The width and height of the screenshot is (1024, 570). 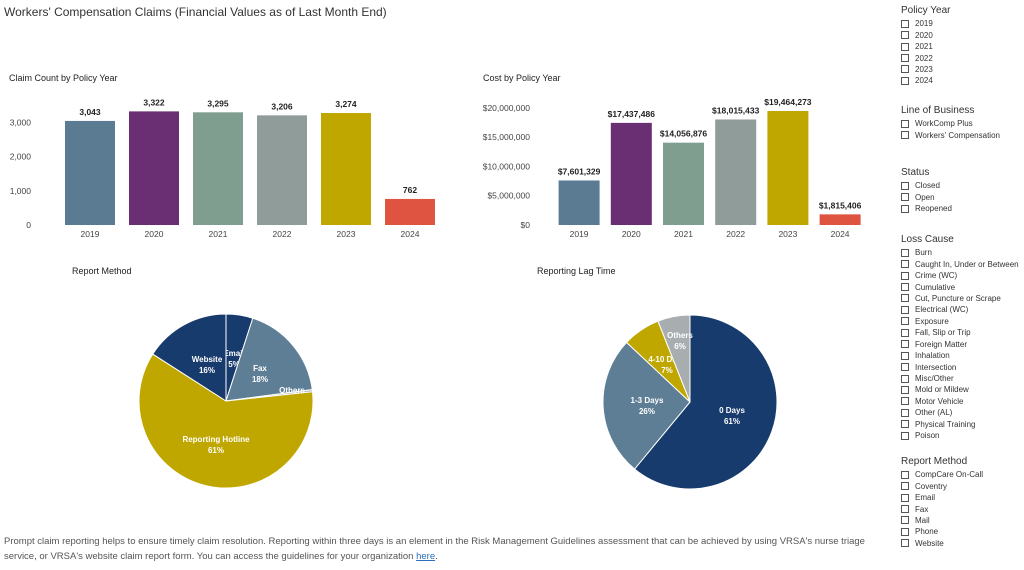 What do you see at coordinates (960, 378) in the screenshot?
I see `slicer-option: Misc/Other` at bounding box center [960, 378].